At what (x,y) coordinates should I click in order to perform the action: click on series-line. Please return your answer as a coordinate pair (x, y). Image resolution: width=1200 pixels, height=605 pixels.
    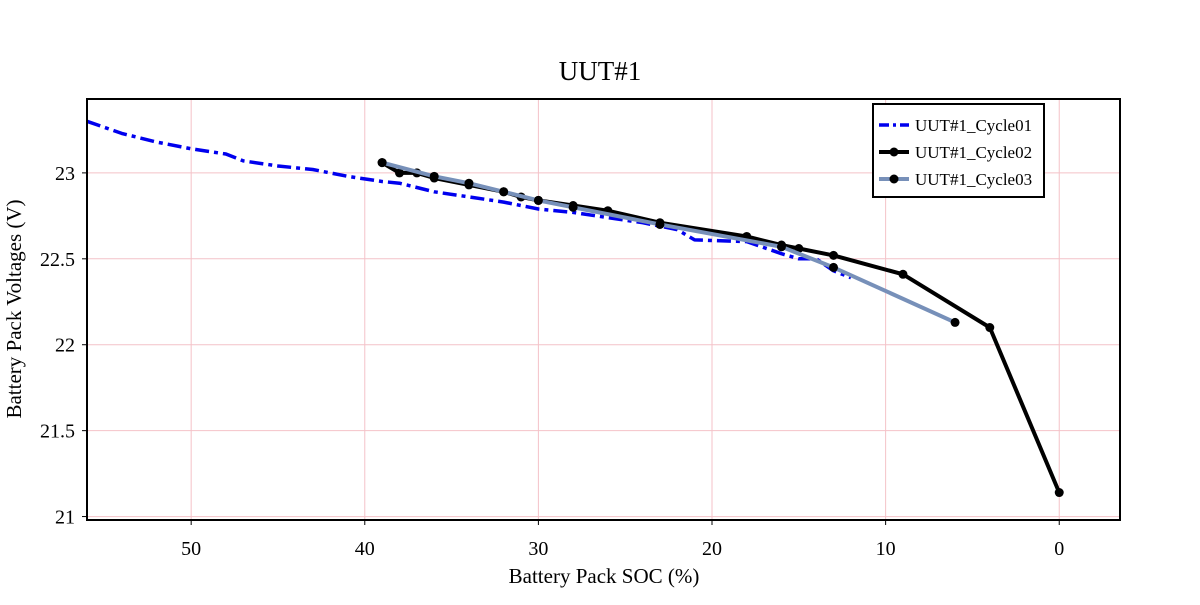
    Looking at the image, I should click on (669, 242).